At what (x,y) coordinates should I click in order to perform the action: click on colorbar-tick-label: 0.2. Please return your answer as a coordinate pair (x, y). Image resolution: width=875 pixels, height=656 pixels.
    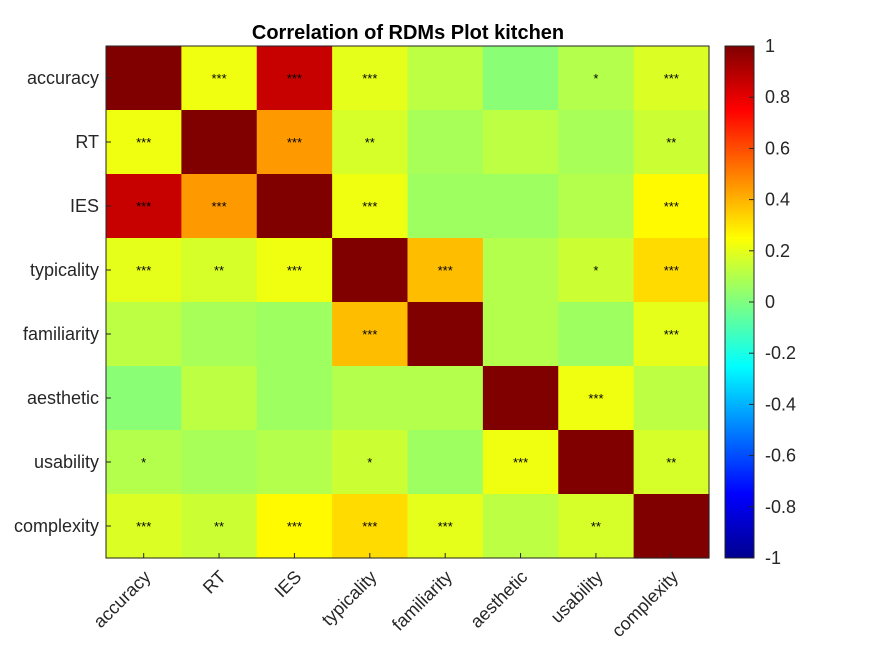
    Looking at the image, I should click on (777, 251).